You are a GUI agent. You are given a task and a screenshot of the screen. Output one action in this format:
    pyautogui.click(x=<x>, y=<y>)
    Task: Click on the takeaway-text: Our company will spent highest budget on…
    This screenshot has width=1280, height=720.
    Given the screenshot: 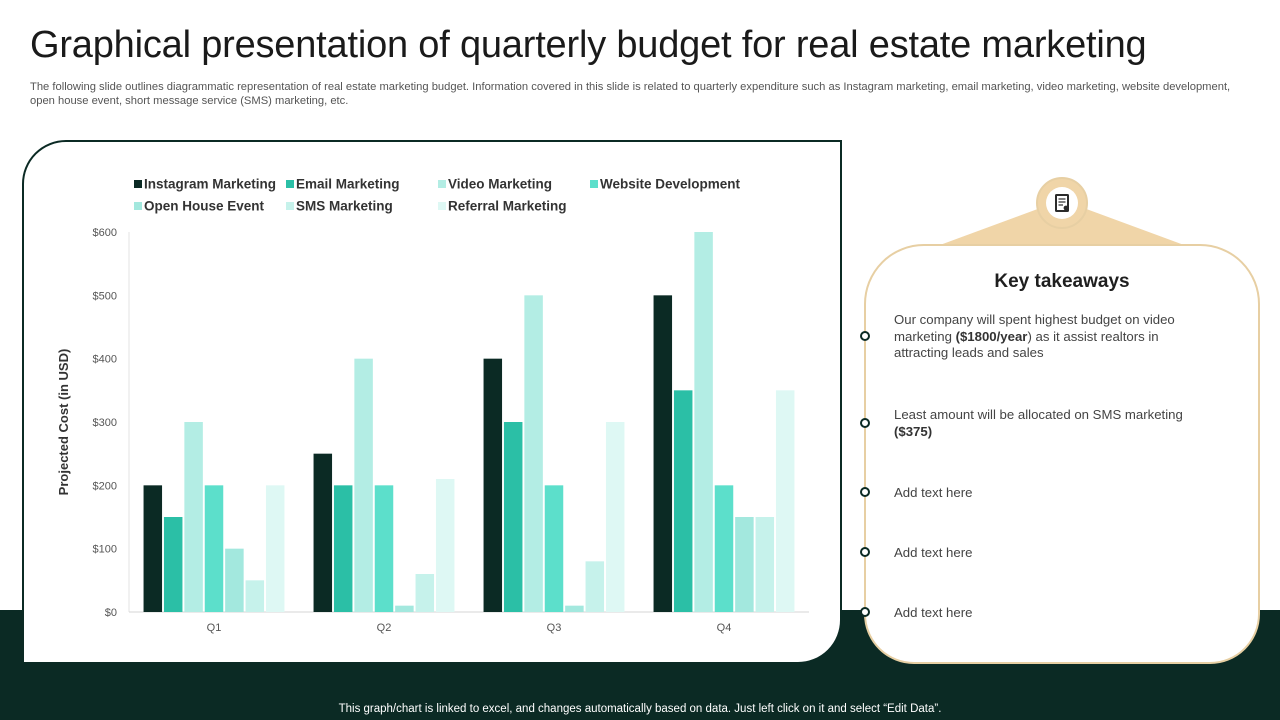 What is the action you would take?
    pyautogui.click(x=1034, y=328)
    